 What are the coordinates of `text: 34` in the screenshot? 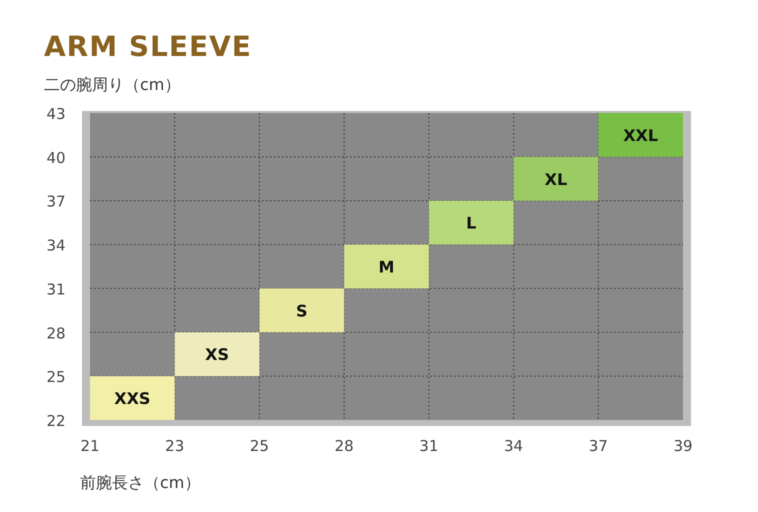 It's located at (514, 446).